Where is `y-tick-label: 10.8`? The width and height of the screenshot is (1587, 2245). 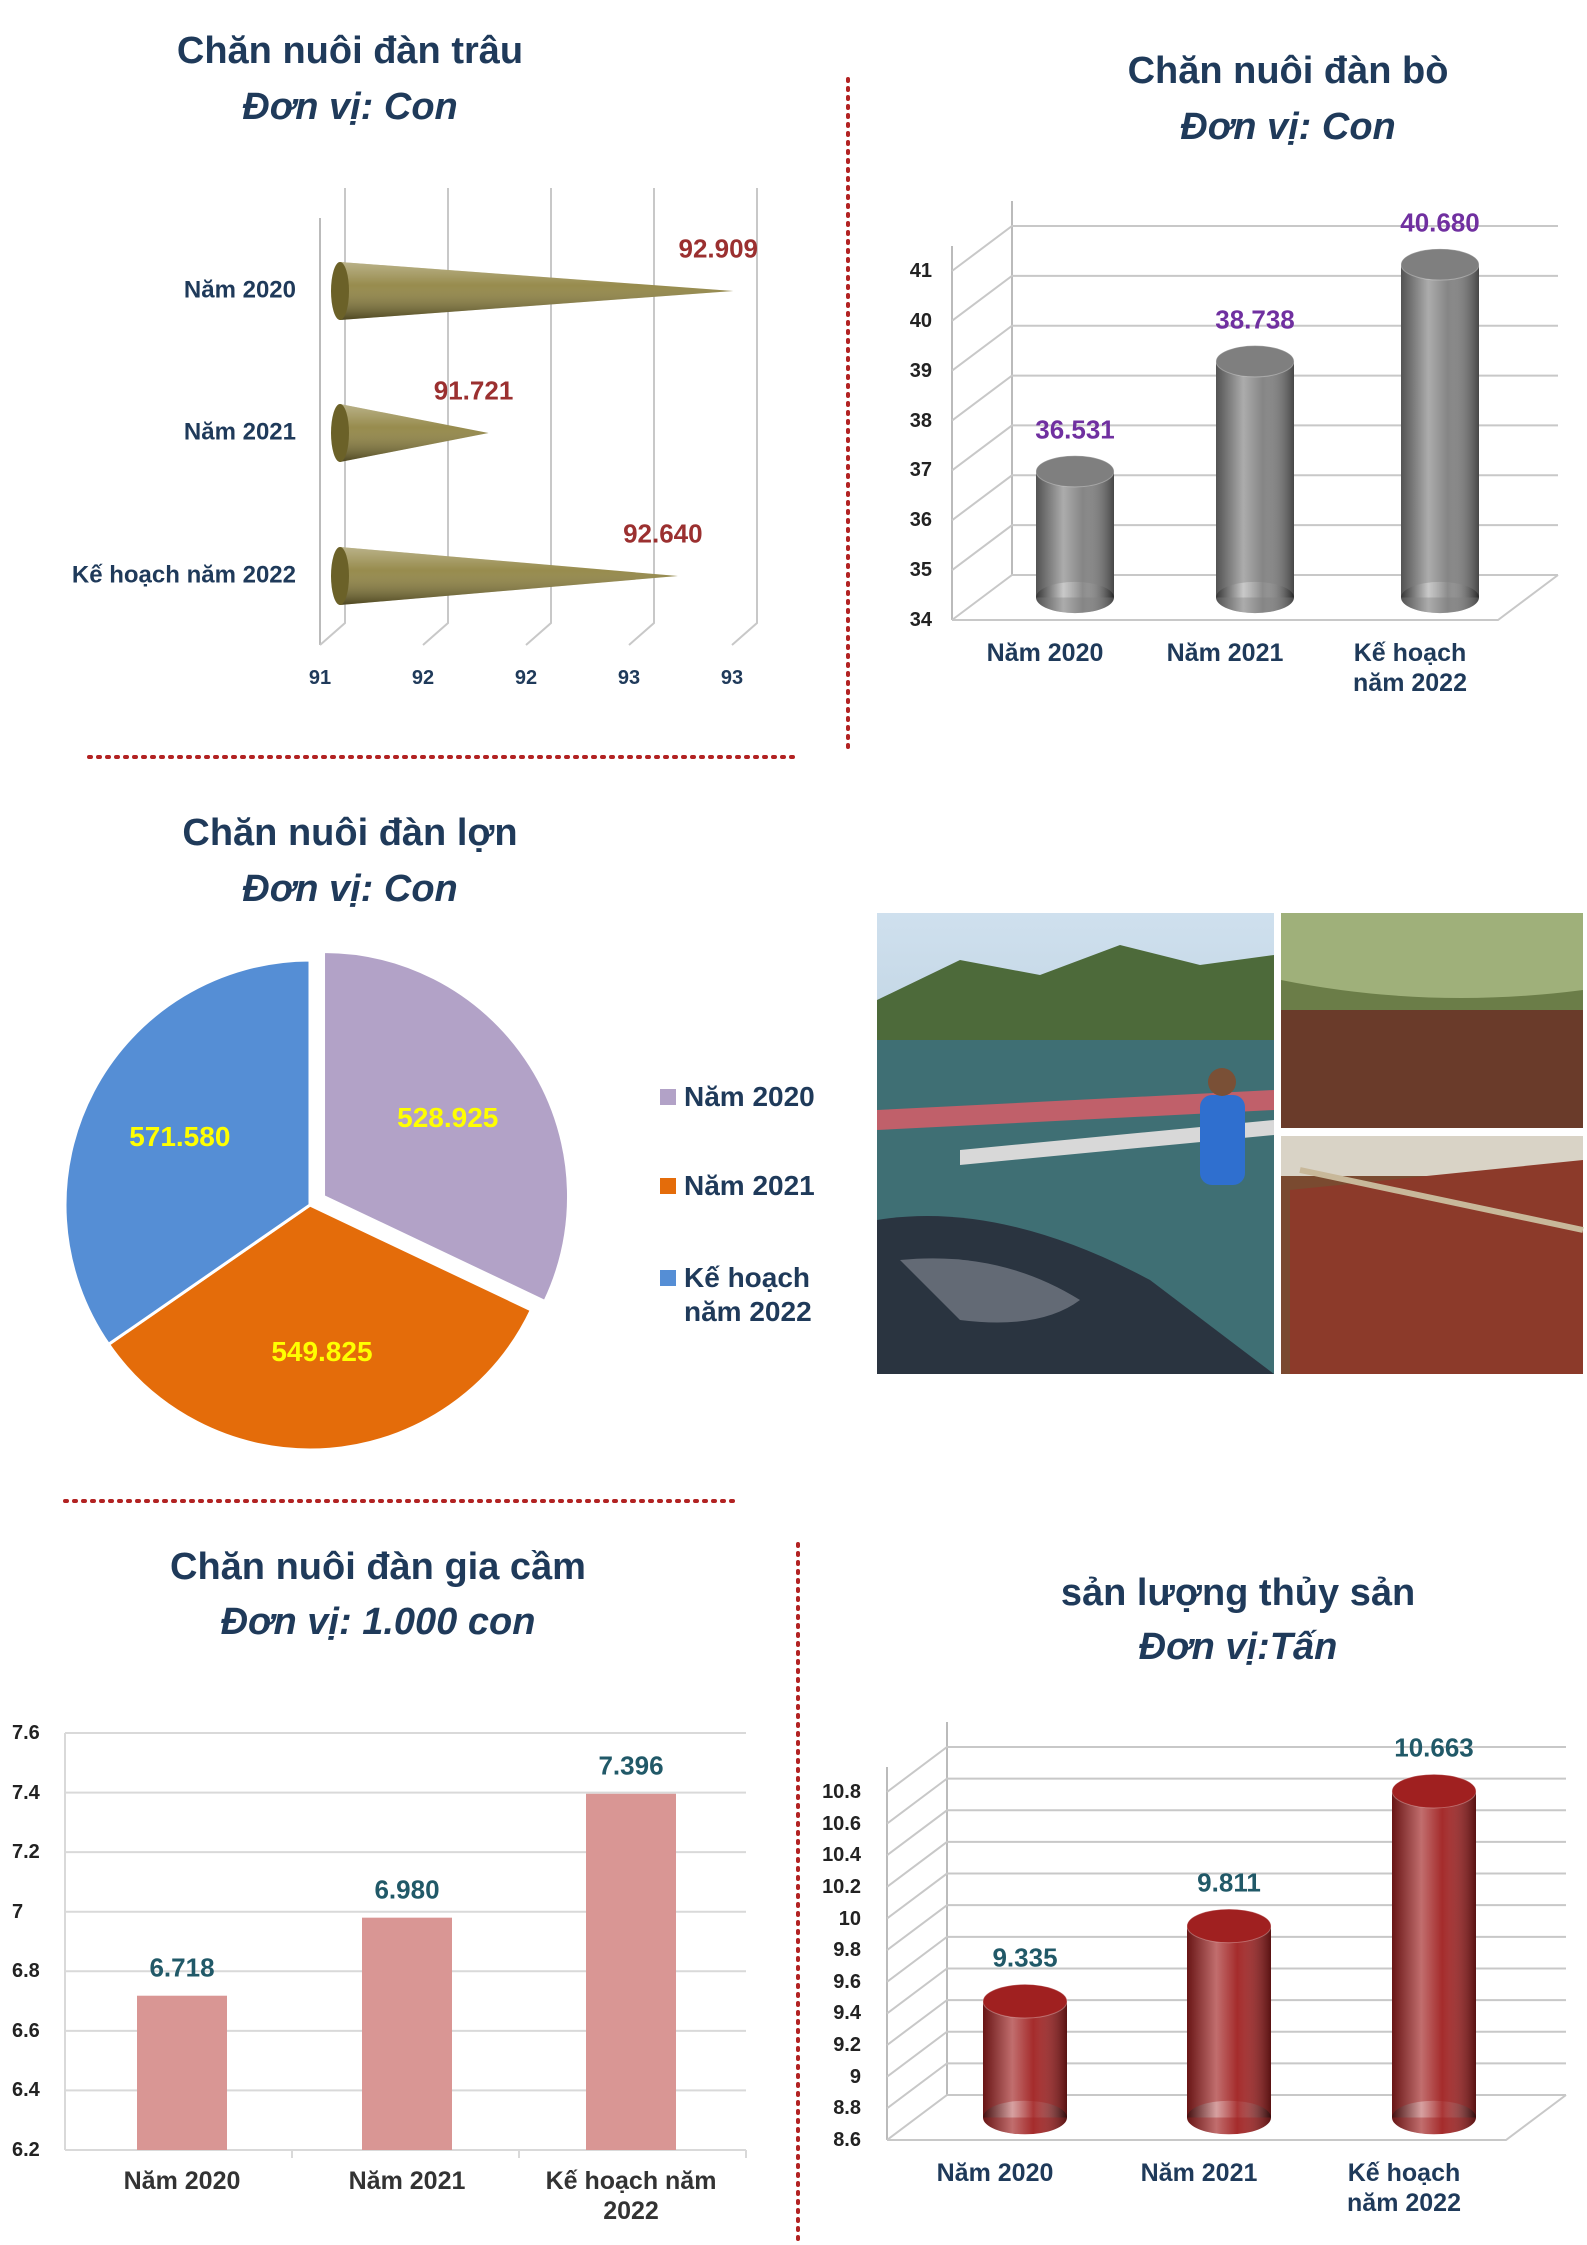 y-tick-label: 10.8 is located at coordinates (841, 1792).